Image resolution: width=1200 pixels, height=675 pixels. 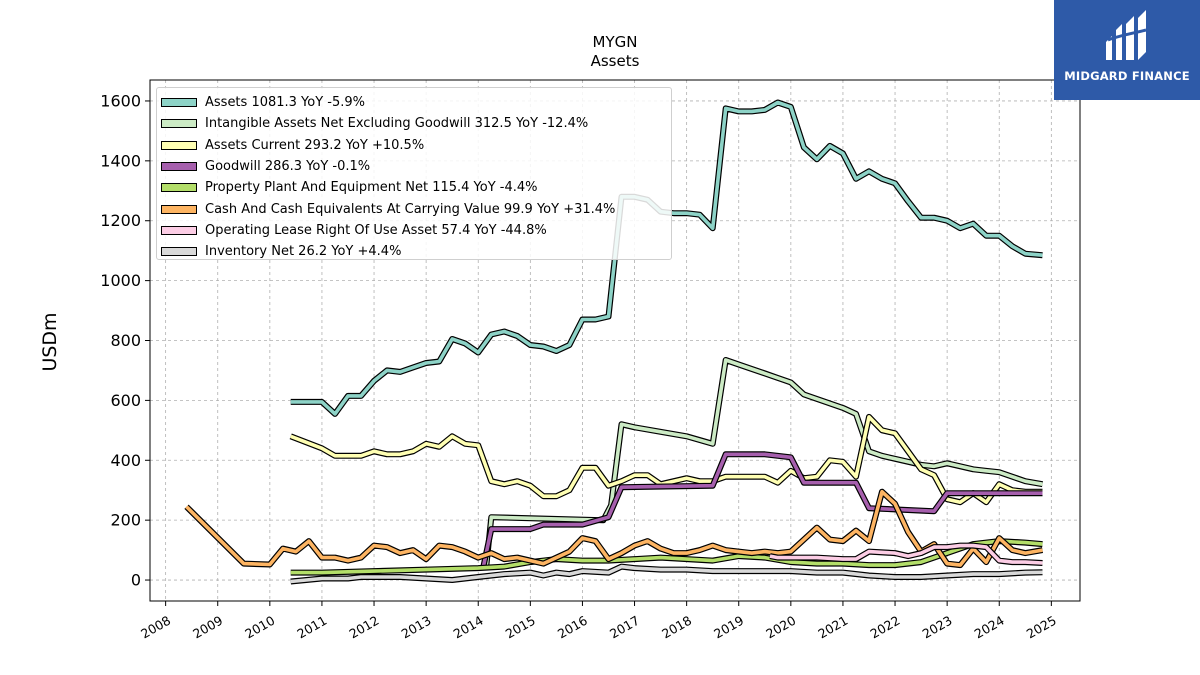 What do you see at coordinates (520, 627) in the screenshot?
I see `x-tick-label: 2015` at bounding box center [520, 627].